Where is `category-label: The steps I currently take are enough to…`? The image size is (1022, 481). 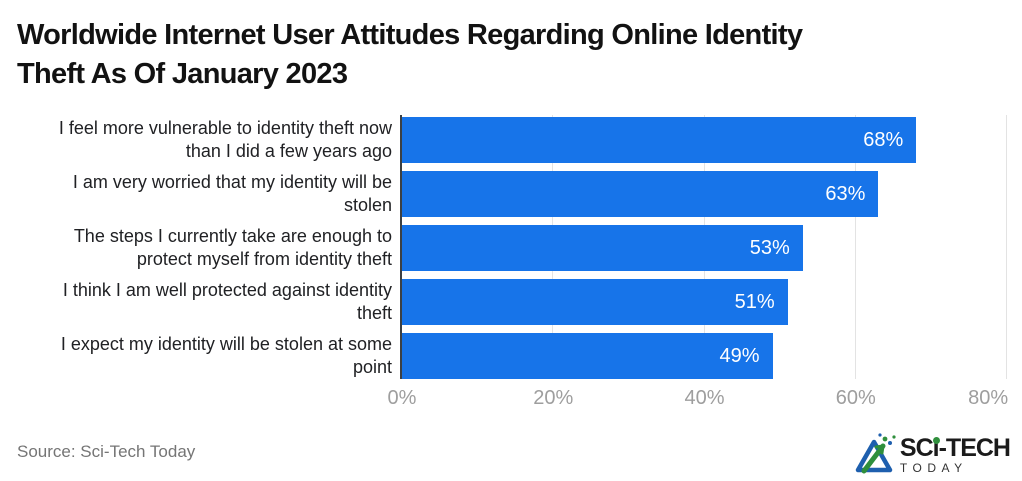
category-label: The steps I currently take are enough to… is located at coordinates (232, 247).